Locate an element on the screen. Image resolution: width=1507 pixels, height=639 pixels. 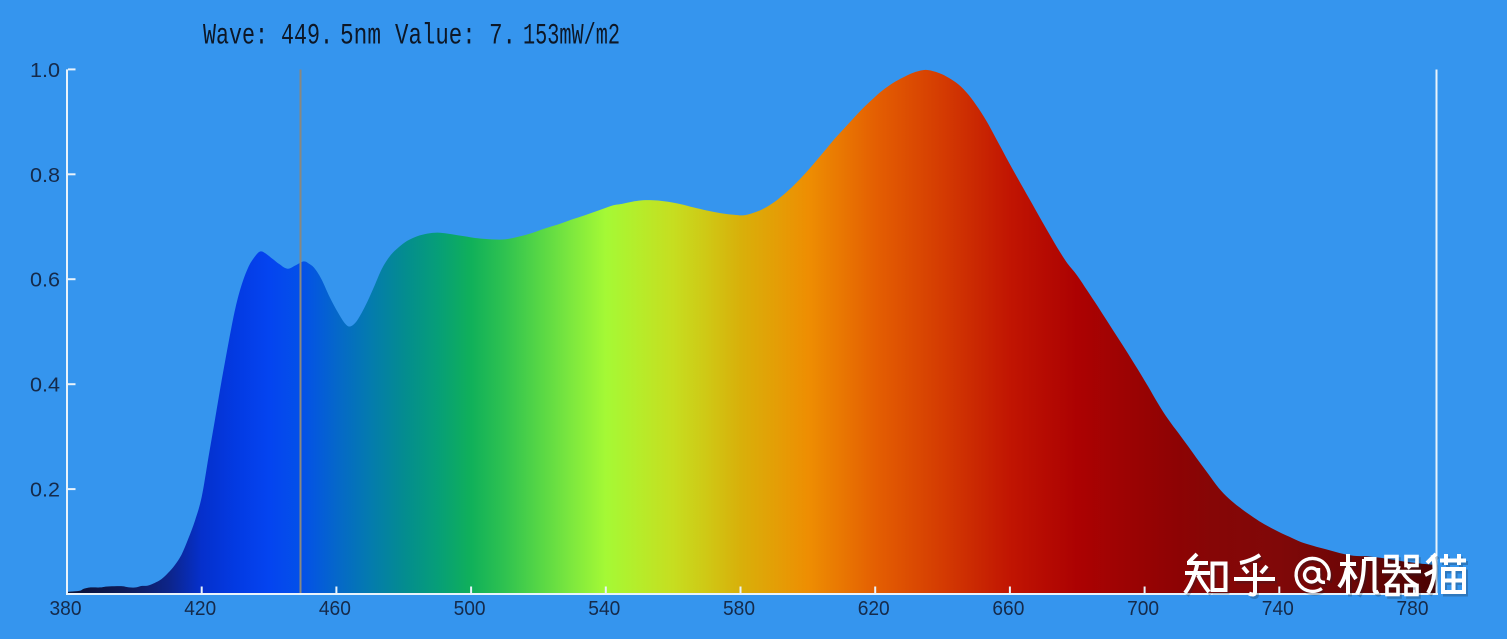
svg-text: Value: 7. is located at coordinates (455, 37).